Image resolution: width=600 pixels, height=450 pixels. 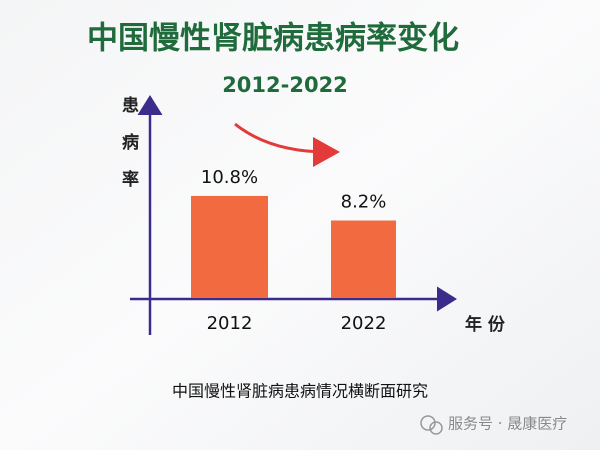 What do you see at coordinates (507, 424) in the screenshot?
I see `watermark: 服务号 · 晟康医疗` at bounding box center [507, 424].